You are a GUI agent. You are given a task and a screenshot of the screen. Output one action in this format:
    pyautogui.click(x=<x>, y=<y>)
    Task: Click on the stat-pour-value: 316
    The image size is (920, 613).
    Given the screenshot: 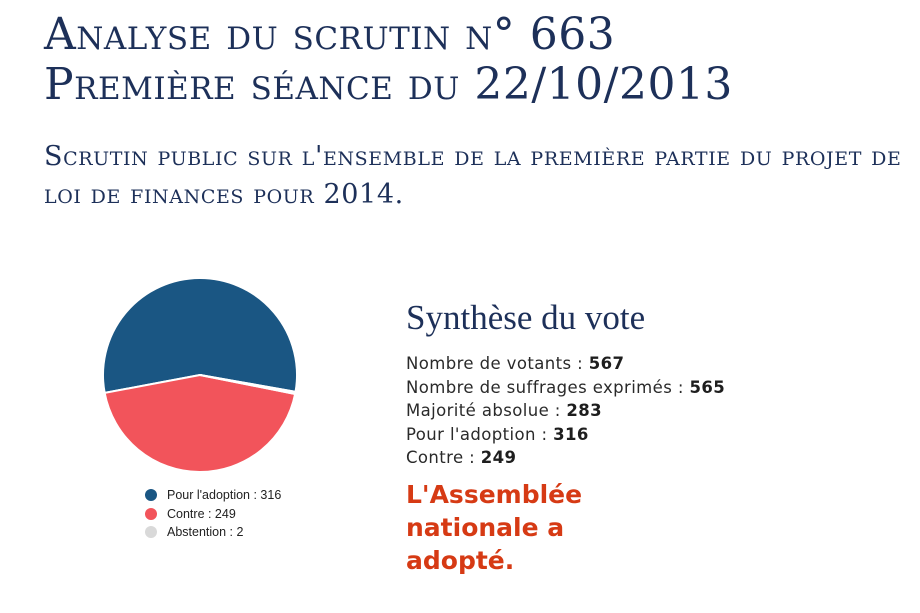 What is the action you would take?
    pyautogui.click(x=571, y=434)
    